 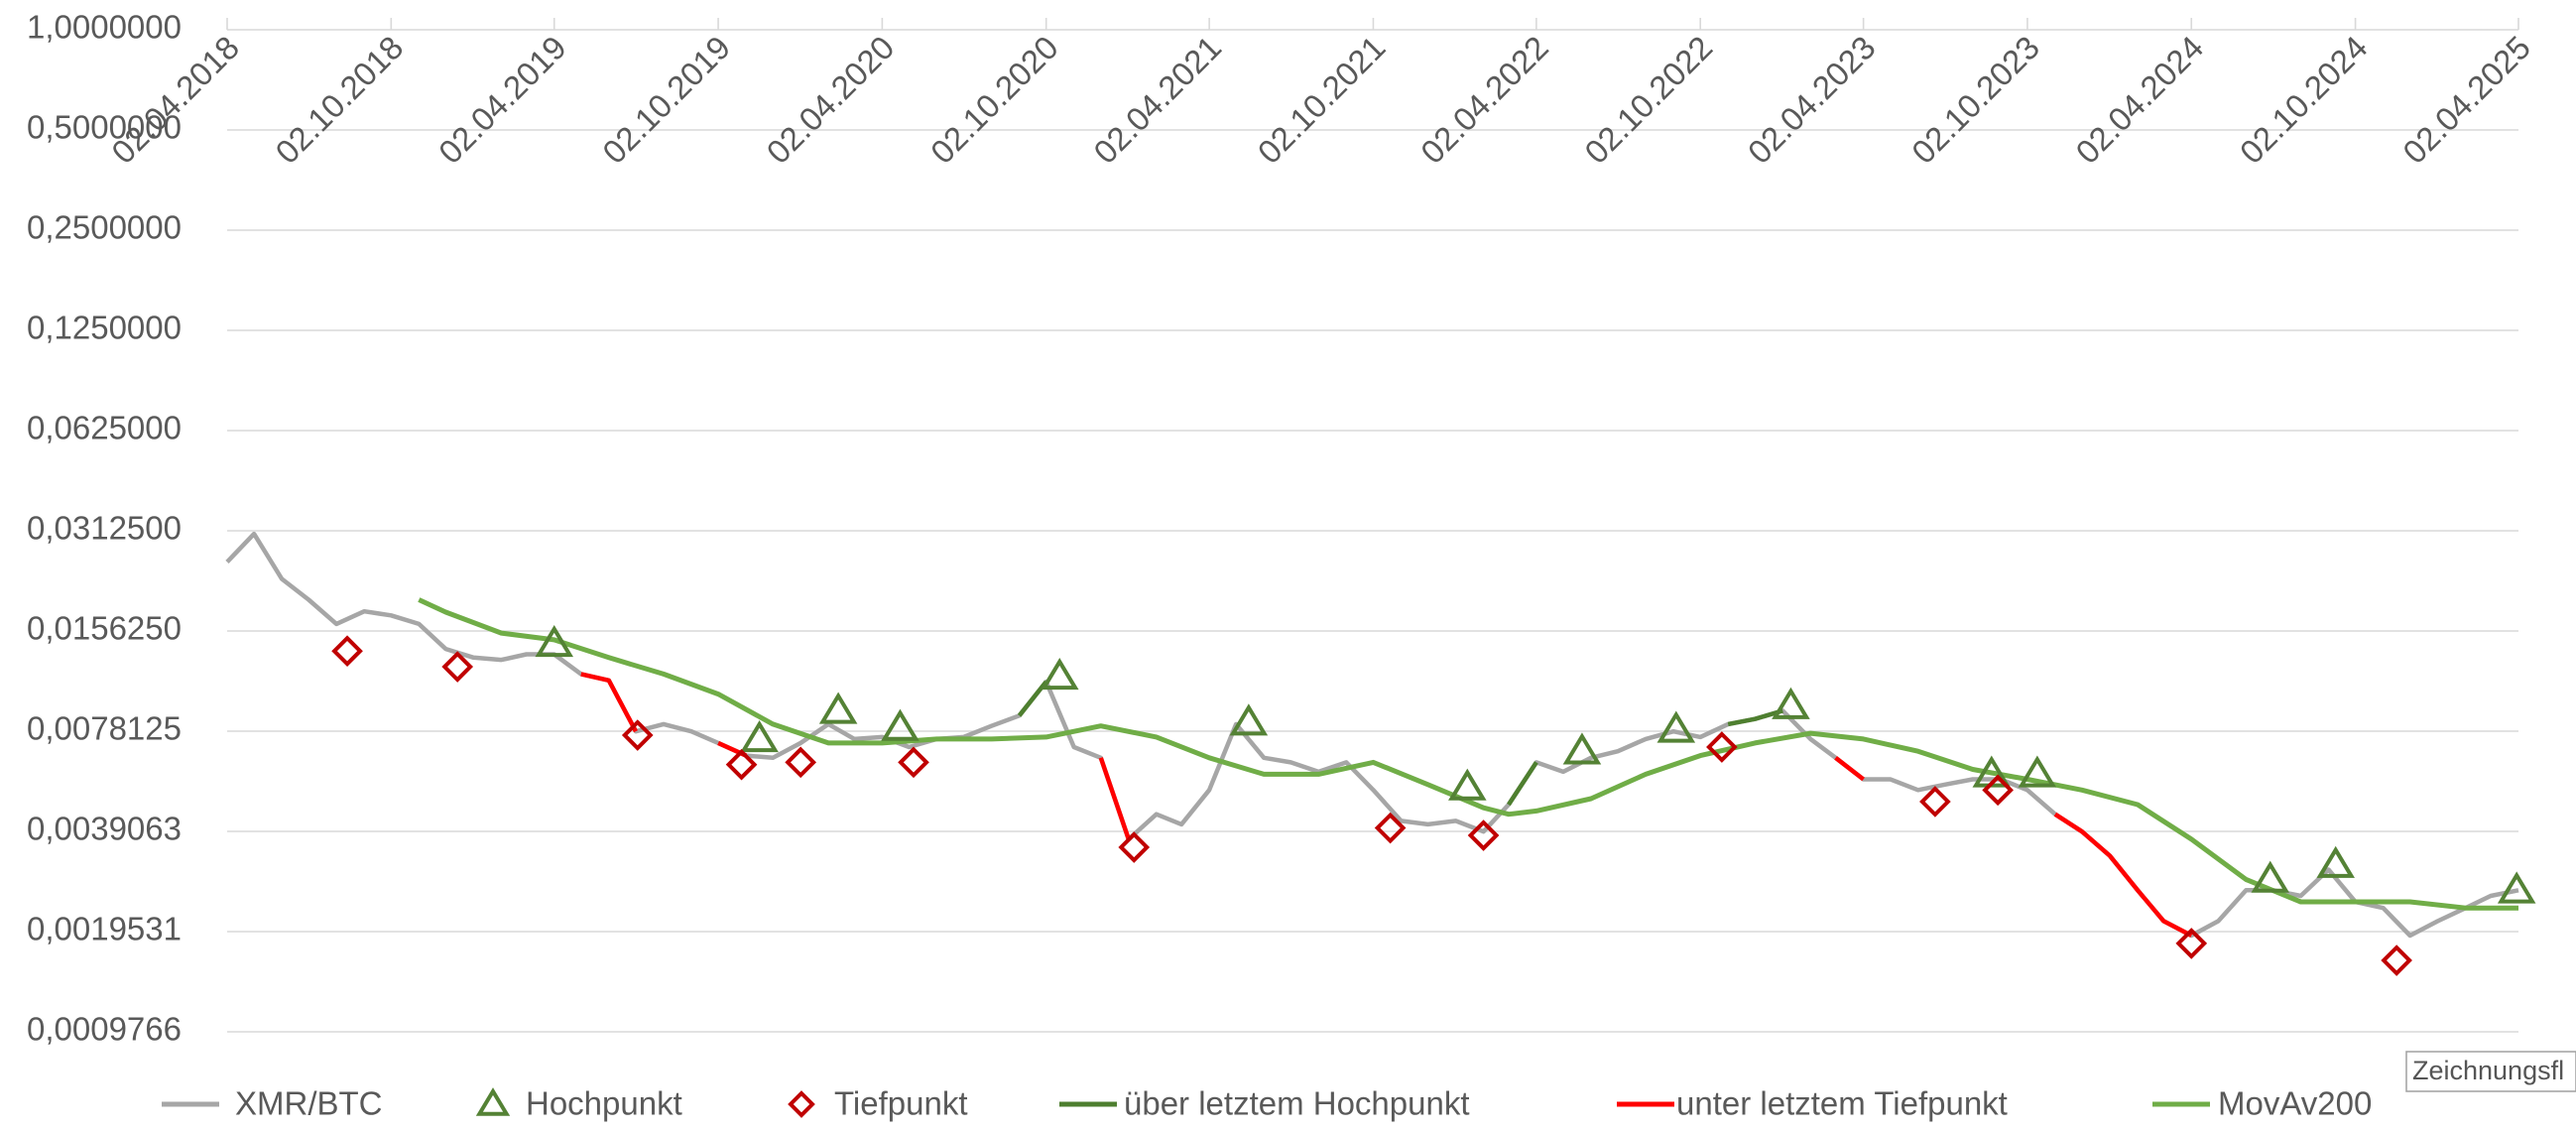 I want to click on y-tick-label: 0,0039063, so click(x=104, y=829).